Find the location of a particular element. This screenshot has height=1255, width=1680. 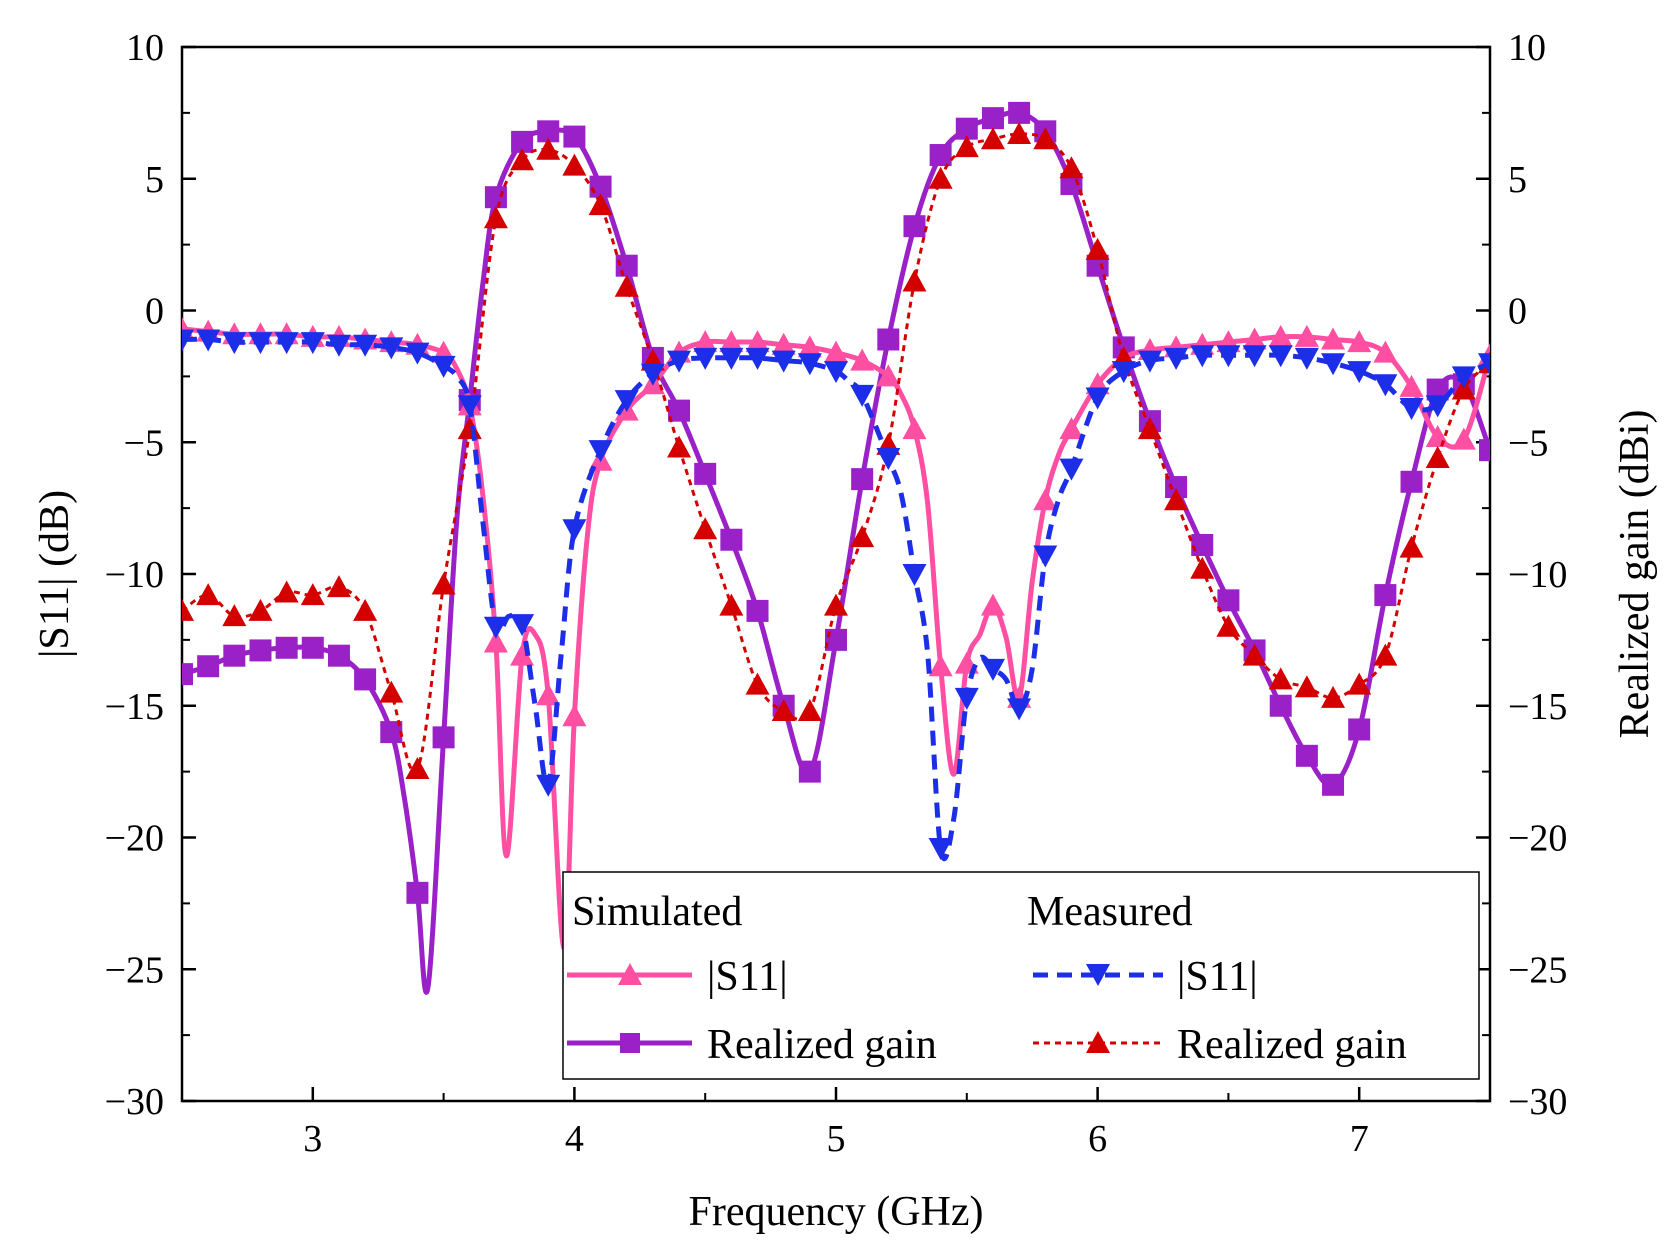

x-tick-label: 6 is located at coordinates (1097, 1139).